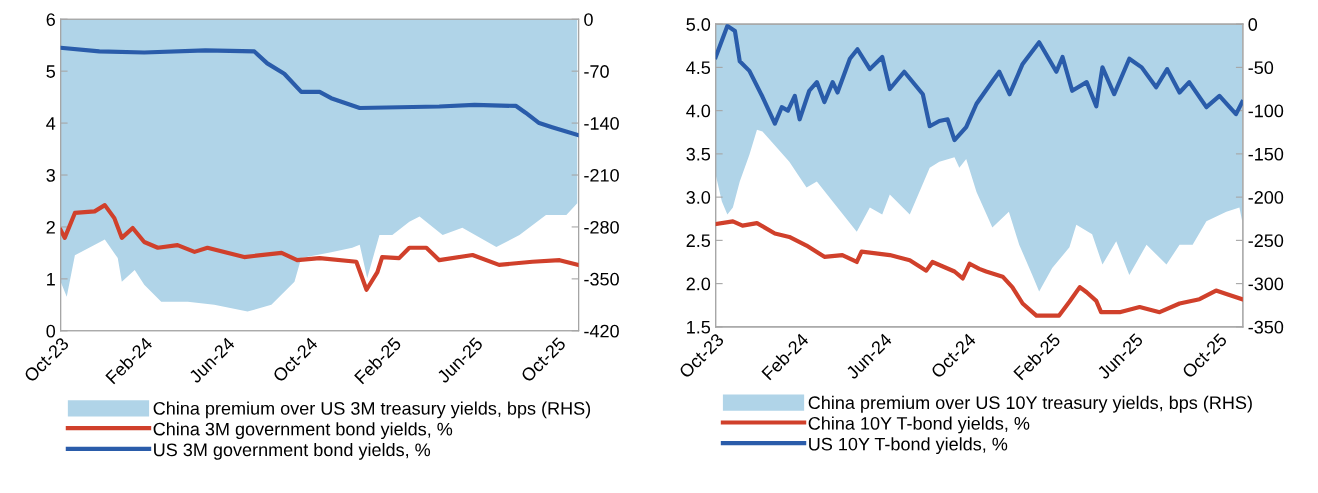  Describe the element at coordinates (51, 331) in the screenshot. I see `y-tick-label: 0` at that location.